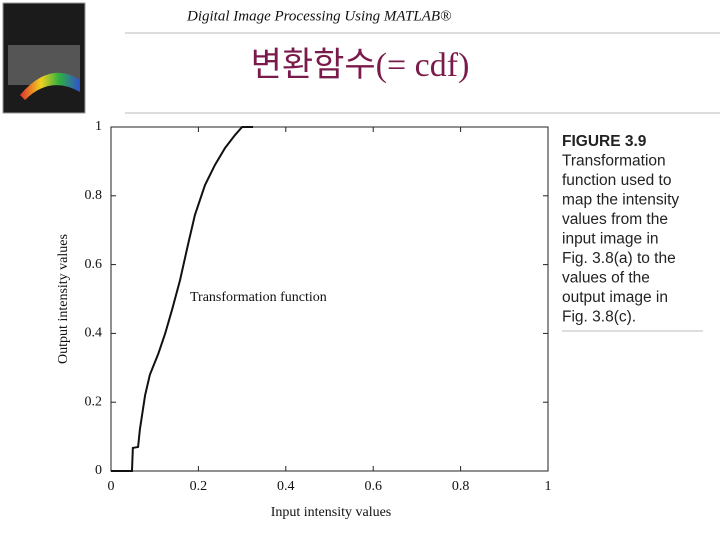  What do you see at coordinates (94, 264) in the screenshot?
I see `y-tick-label: 0.6` at bounding box center [94, 264].